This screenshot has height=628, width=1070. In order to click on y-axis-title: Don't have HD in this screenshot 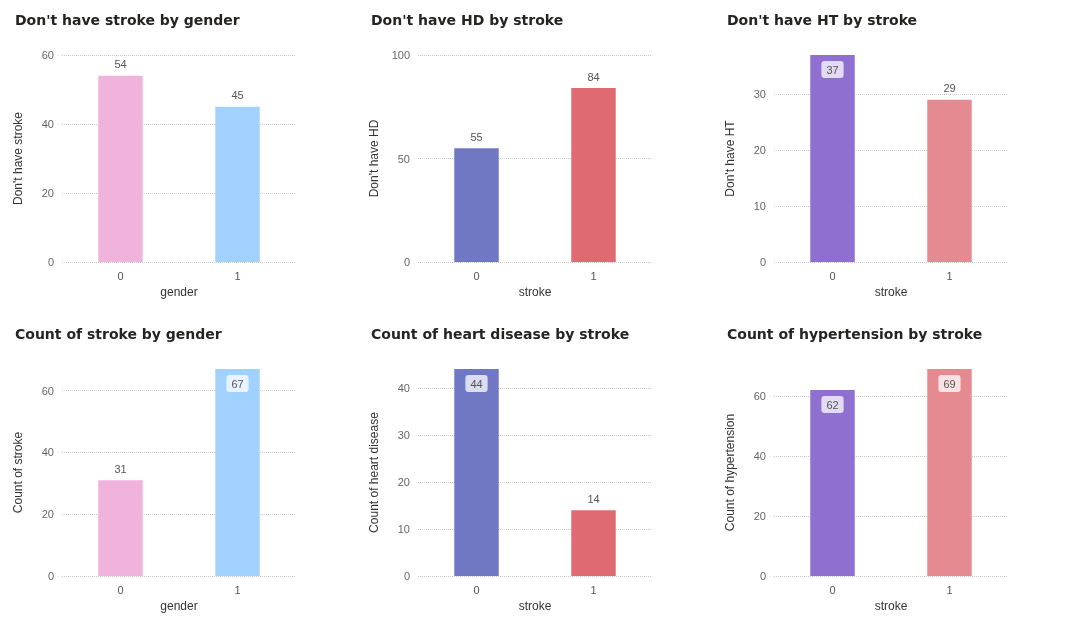, I will do `click(374, 158)`.